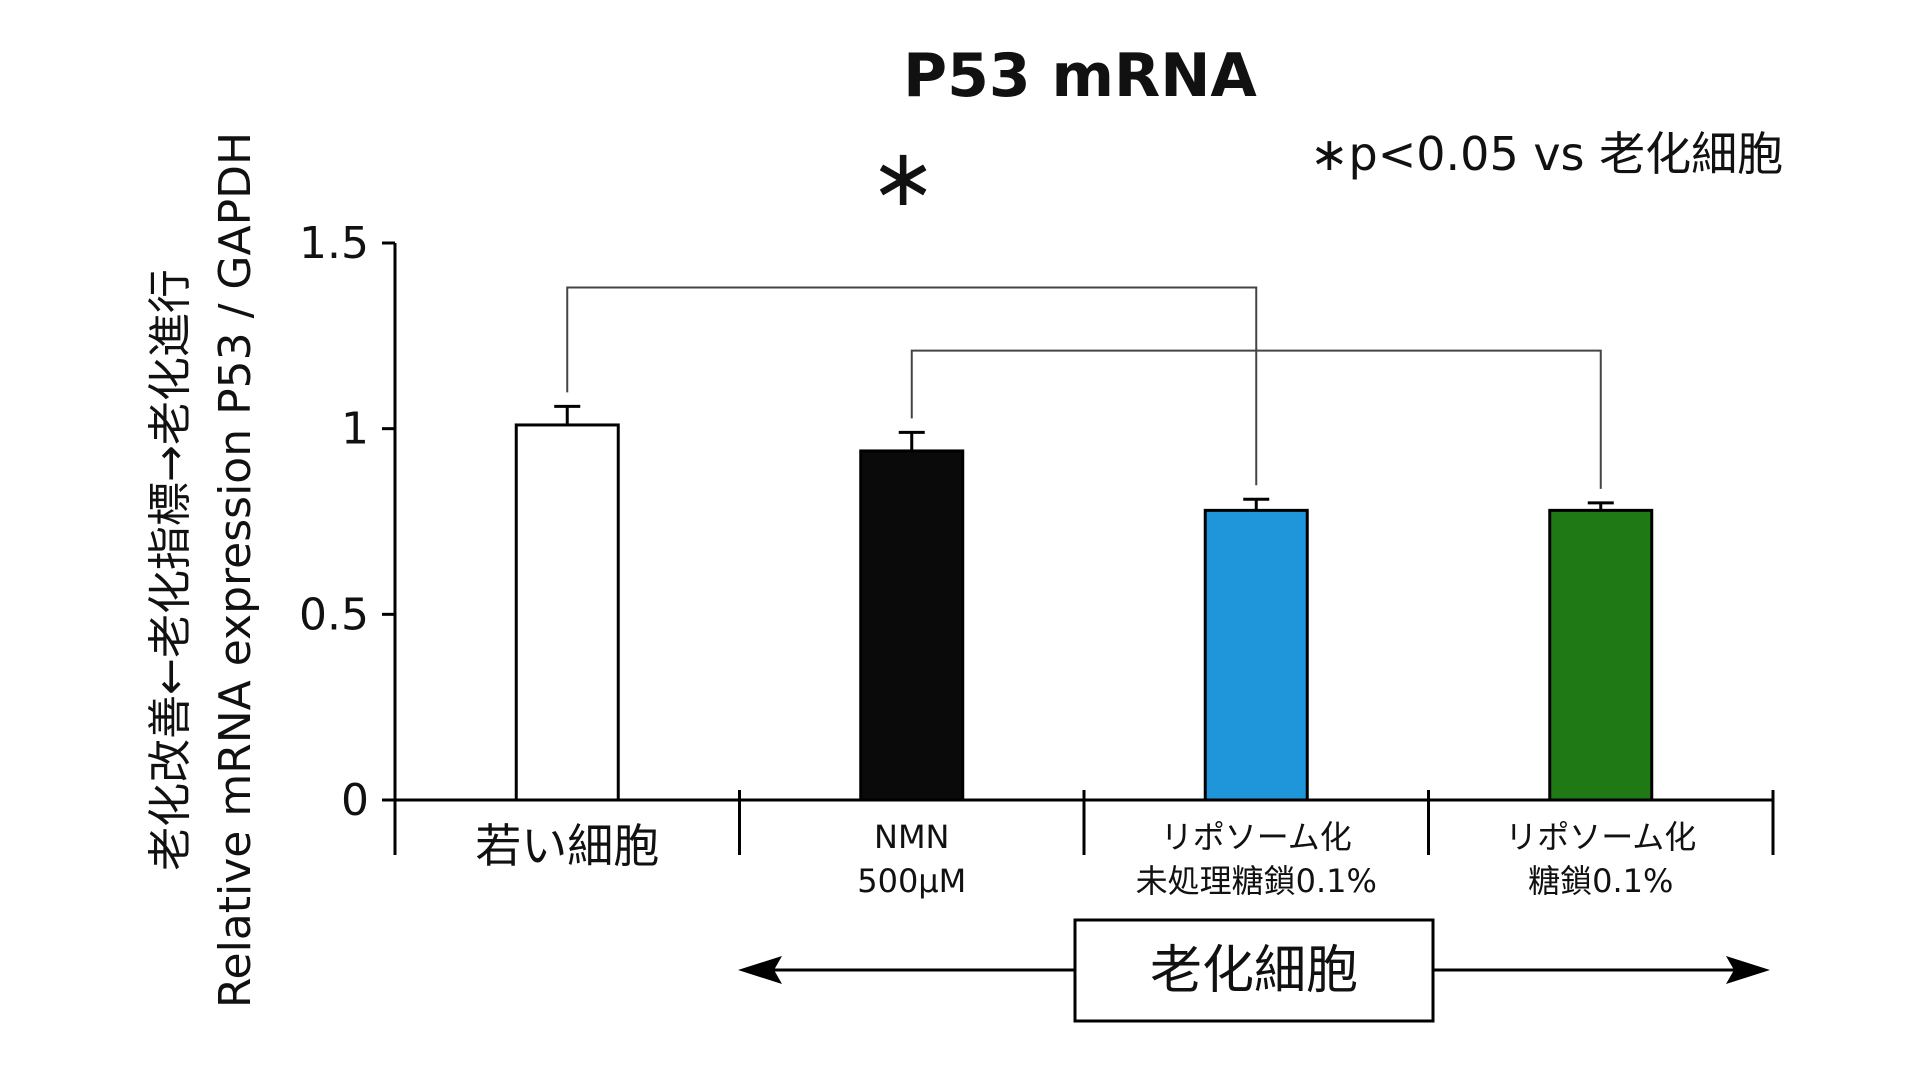 The width and height of the screenshot is (1920, 1081). Describe the element at coordinates (355, 800) in the screenshot. I see `y-tick-label: 0` at that location.